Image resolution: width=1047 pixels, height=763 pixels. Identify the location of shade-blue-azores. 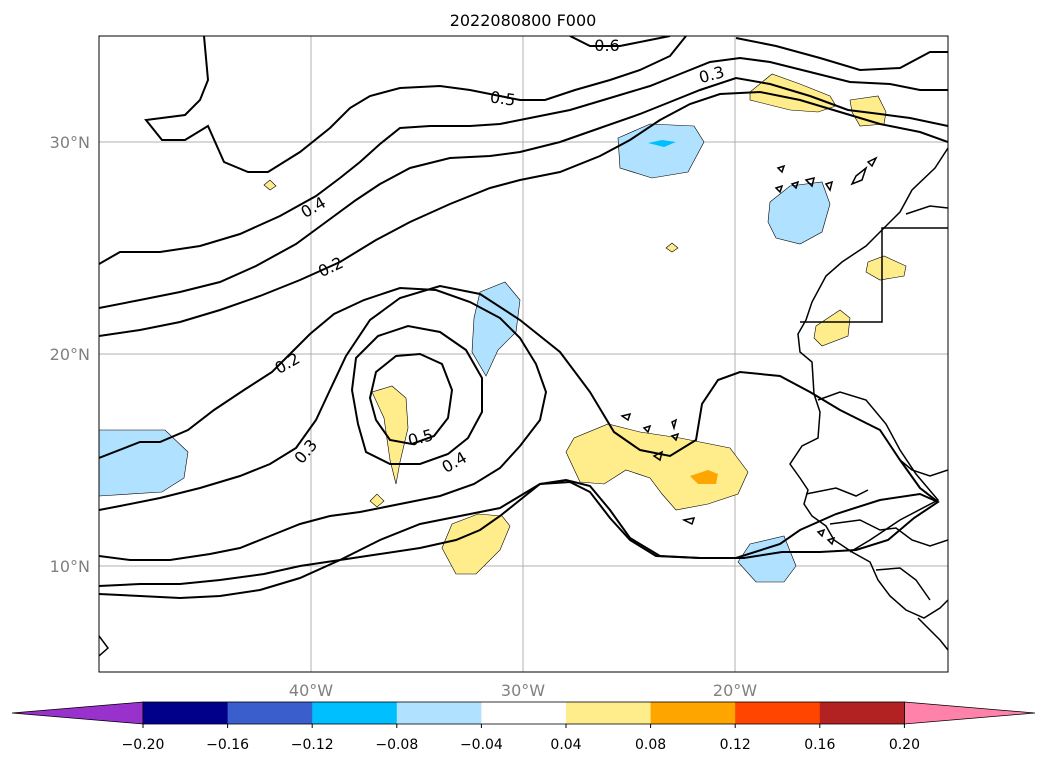
(661, 151).